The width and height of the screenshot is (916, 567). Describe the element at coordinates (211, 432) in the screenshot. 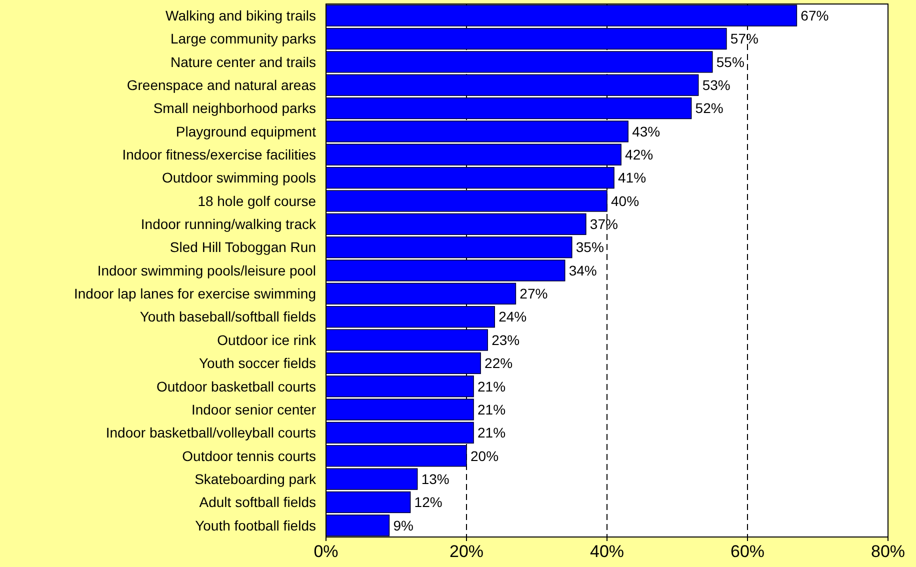

I see `y-tick-label: Indoor basketball/volleyball courts` at that location.